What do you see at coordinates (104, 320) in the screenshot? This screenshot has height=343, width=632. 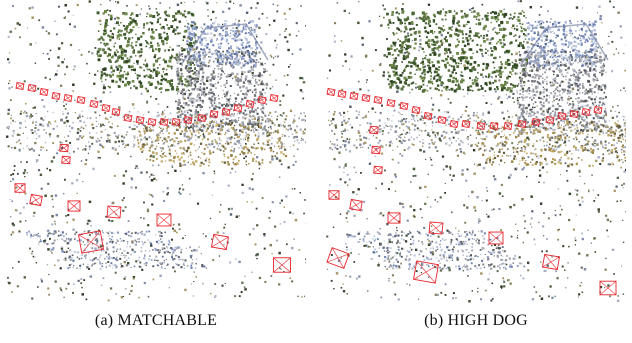 I see `caption-label: (a)` at bounding box center [104, 320].